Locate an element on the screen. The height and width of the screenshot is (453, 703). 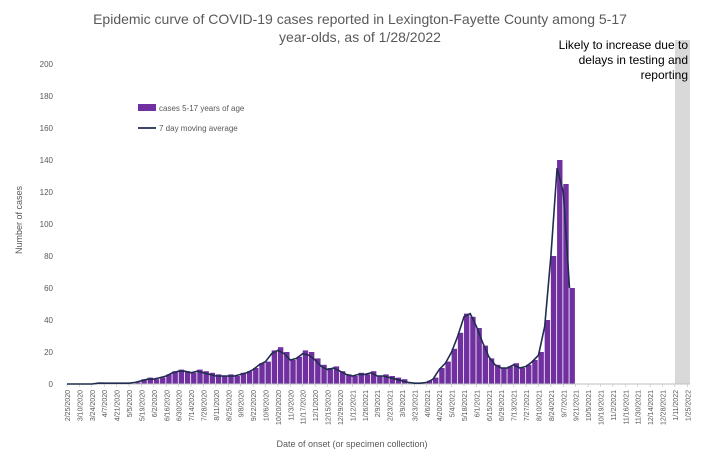
x-tick-label: 2/23/2021 is located at coordinates (391, 405).